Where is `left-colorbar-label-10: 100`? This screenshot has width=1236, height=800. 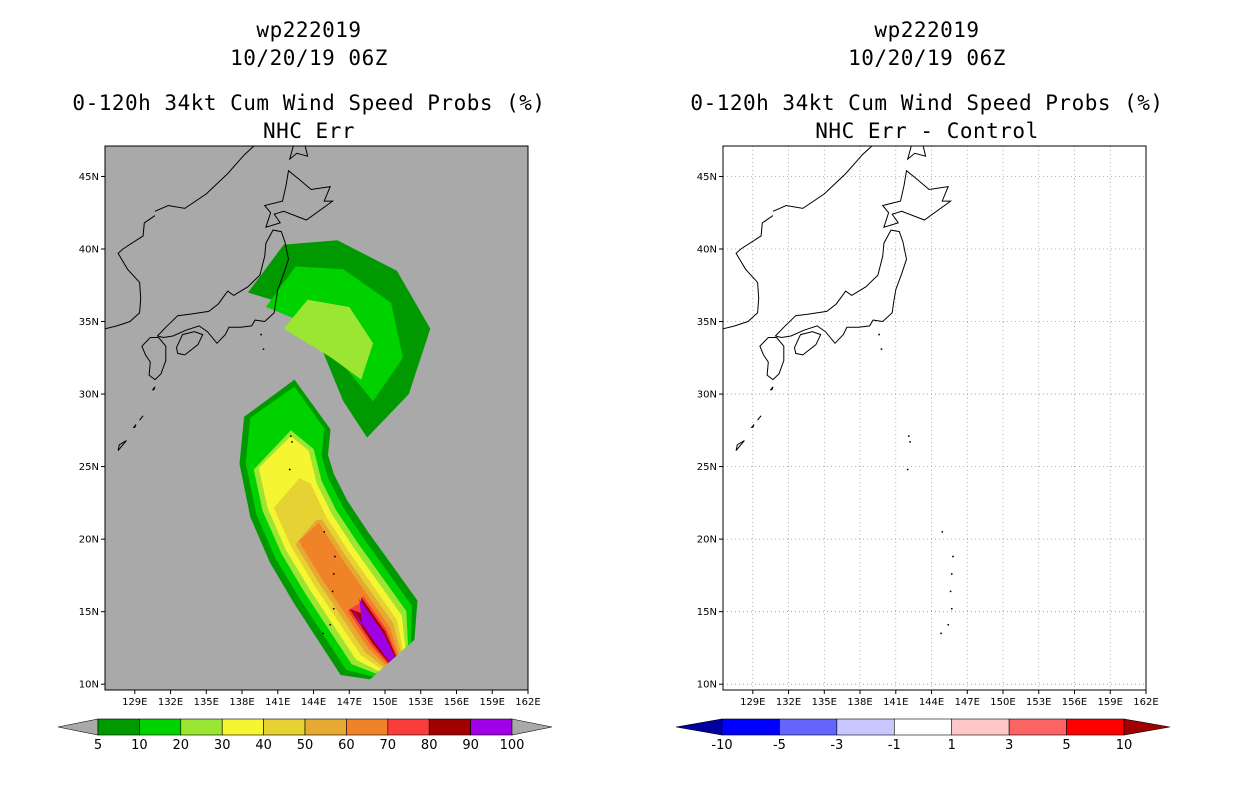 left-colorbar-label-10: 100 is located at coordinates (512, 745).